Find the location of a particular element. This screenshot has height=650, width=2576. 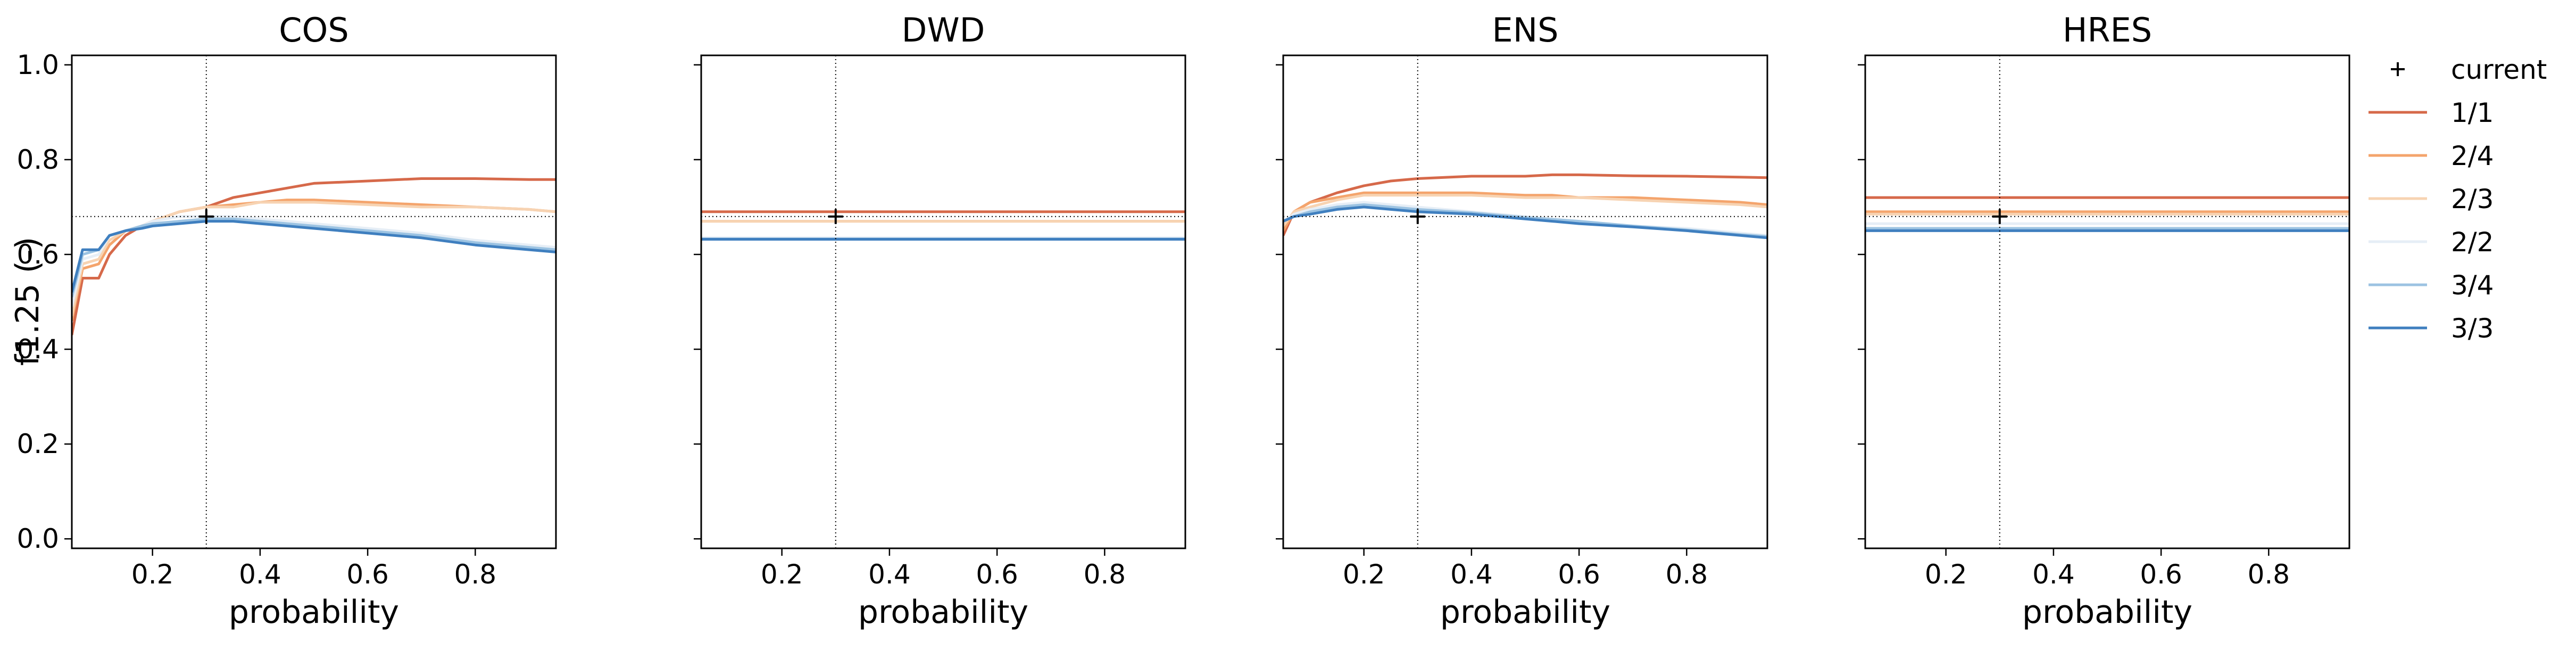

legend-label-current: current is located at coordinates (2499, 69).